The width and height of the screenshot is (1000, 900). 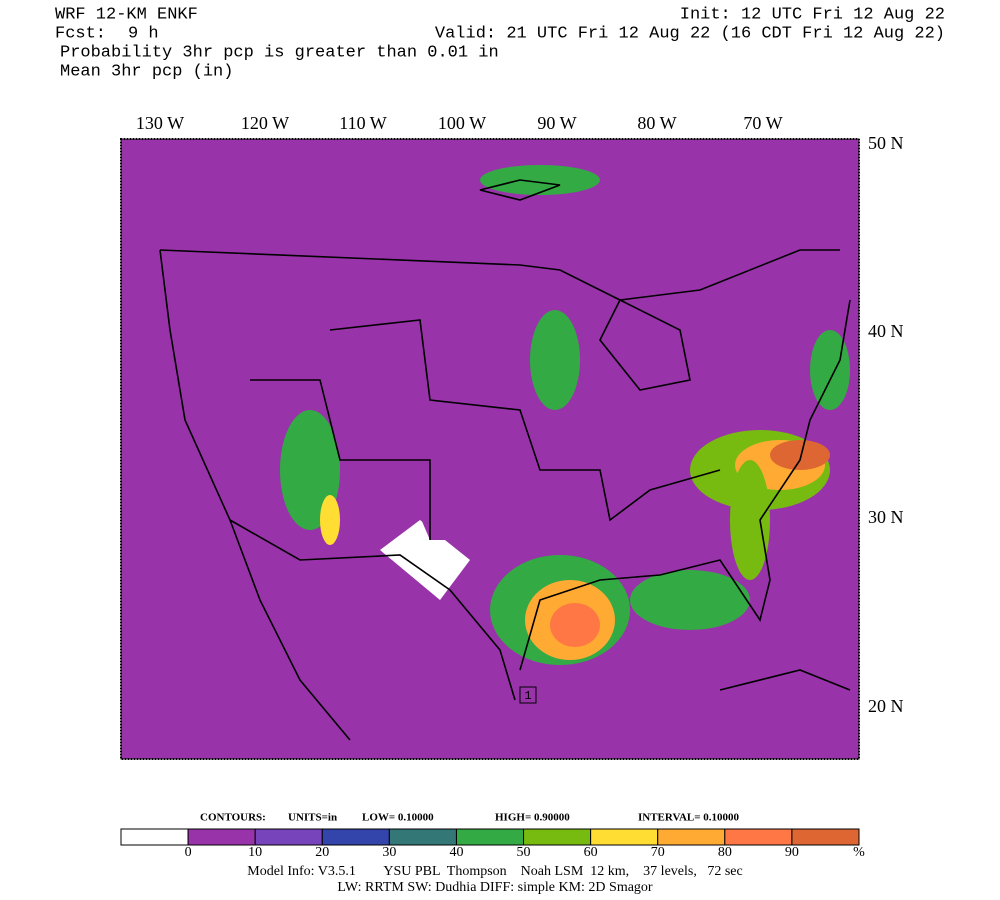 I want to click on lon-label: 130 W, so click(x=160, y=123).